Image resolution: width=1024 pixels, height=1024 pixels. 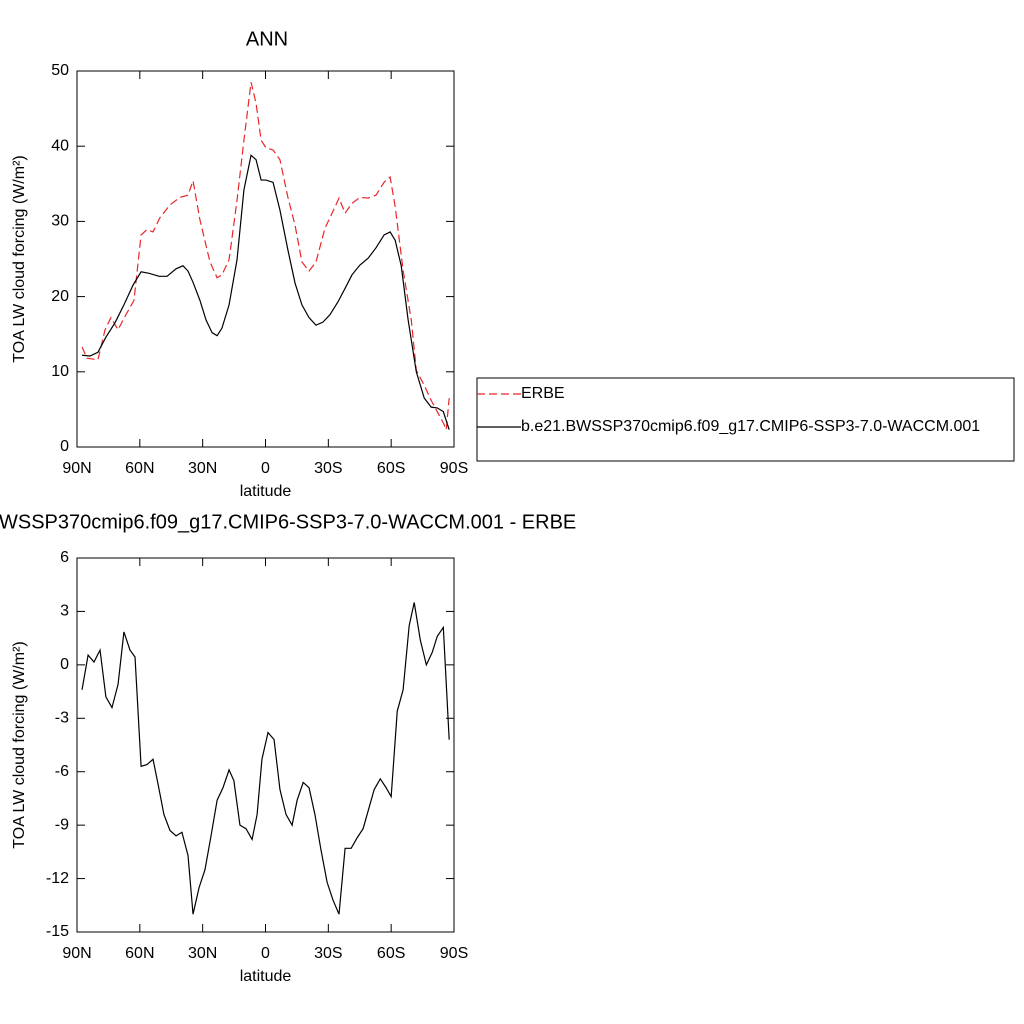 I want to click on y-tick-label: 30, so click(x=60, y=221).